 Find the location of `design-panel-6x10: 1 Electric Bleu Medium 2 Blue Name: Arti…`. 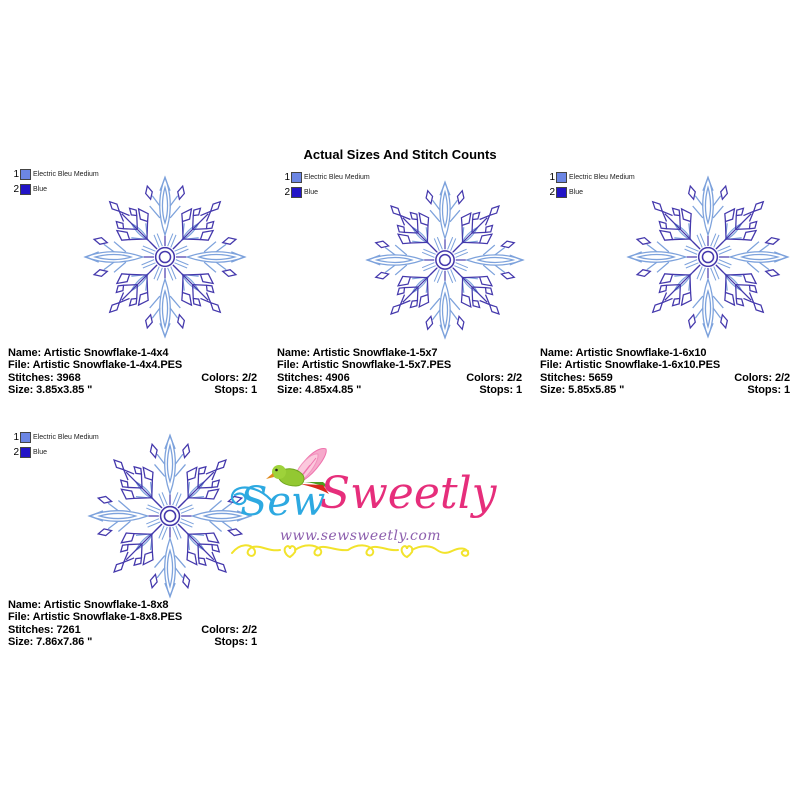

design-panel-6x10: 1 Electric Bleu Medium 2 Blue Name: Arti… is located at coordinates (664, 284).